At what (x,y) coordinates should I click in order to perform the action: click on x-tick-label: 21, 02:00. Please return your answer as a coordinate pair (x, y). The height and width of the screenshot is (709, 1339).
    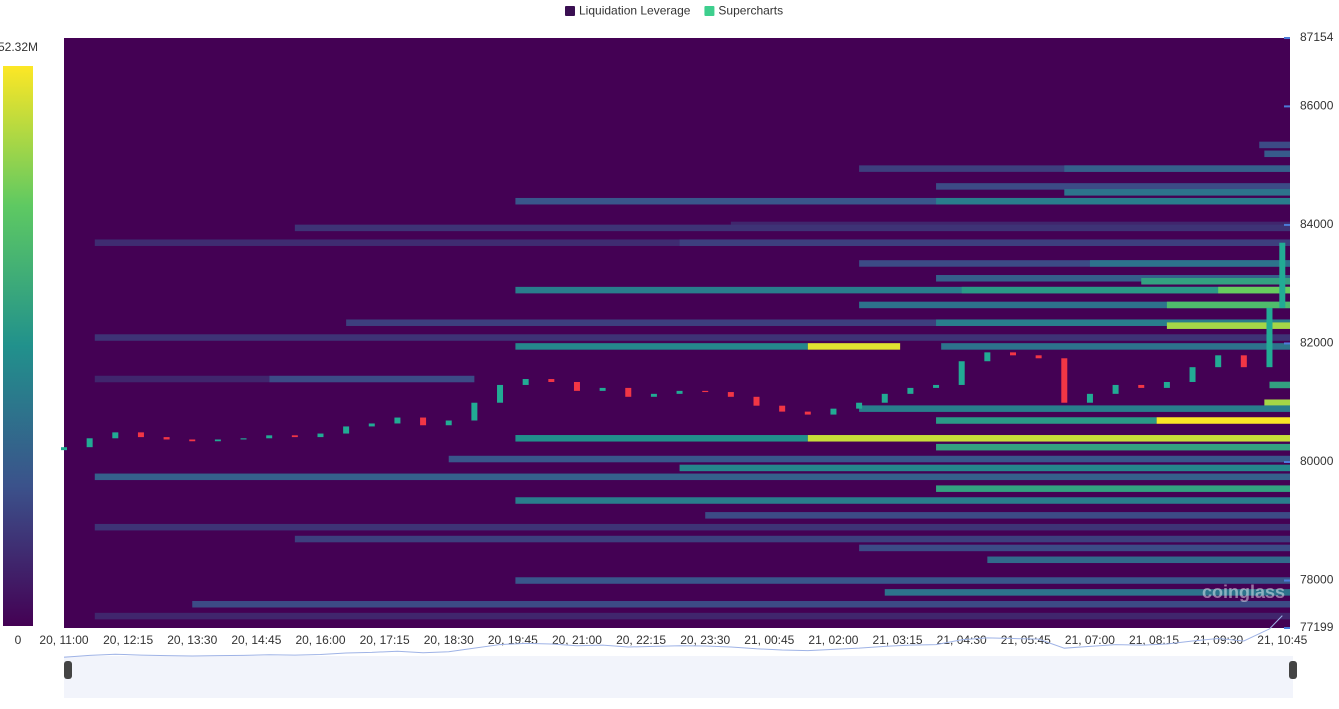
    Looking at the image, I should click on (833, 640).